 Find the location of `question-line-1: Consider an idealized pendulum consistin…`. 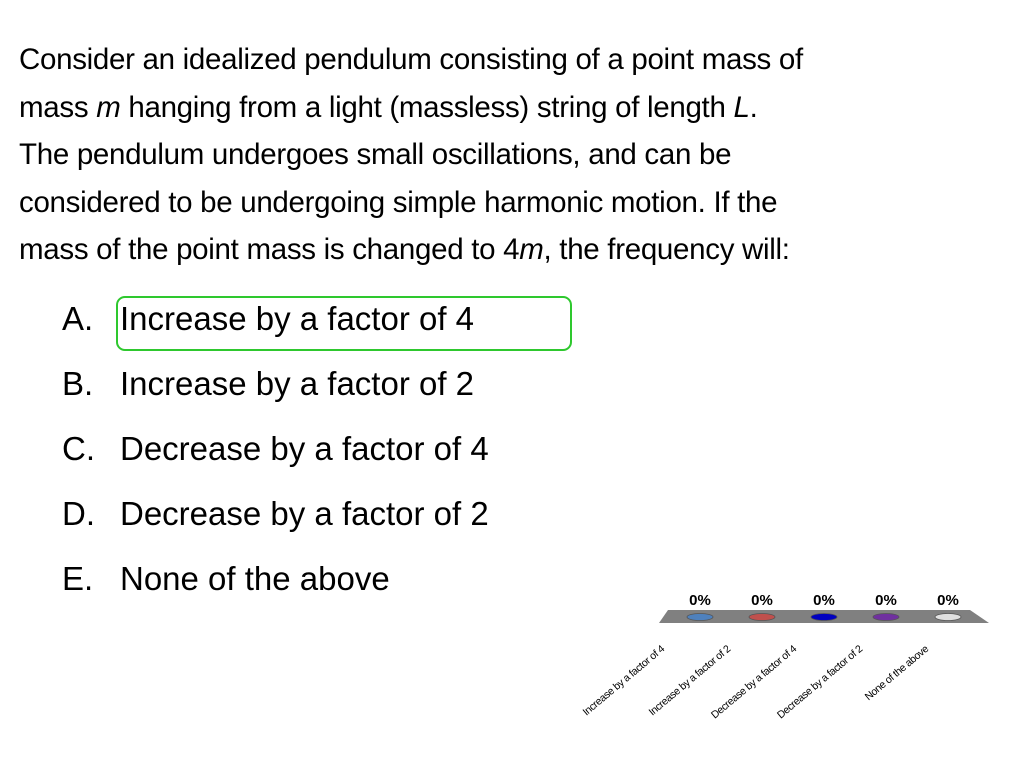

question-line-1: Consider an idealized pendulum consistin… is located at coordinates (411, 59).